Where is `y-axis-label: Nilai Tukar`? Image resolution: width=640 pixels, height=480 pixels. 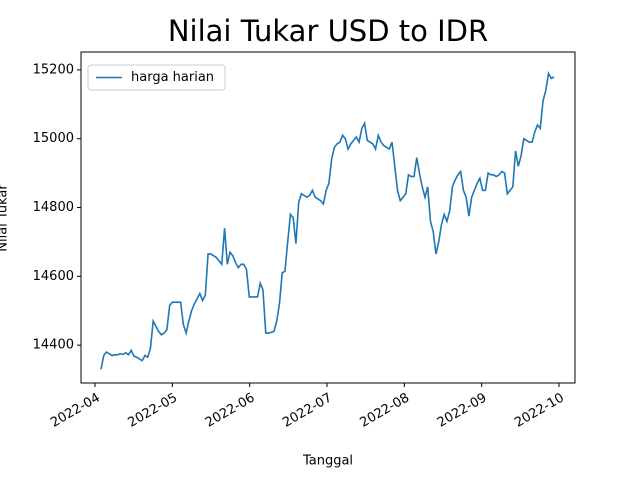 y-axis-label: Nilai Tukar is located at coordinates (5, 218).